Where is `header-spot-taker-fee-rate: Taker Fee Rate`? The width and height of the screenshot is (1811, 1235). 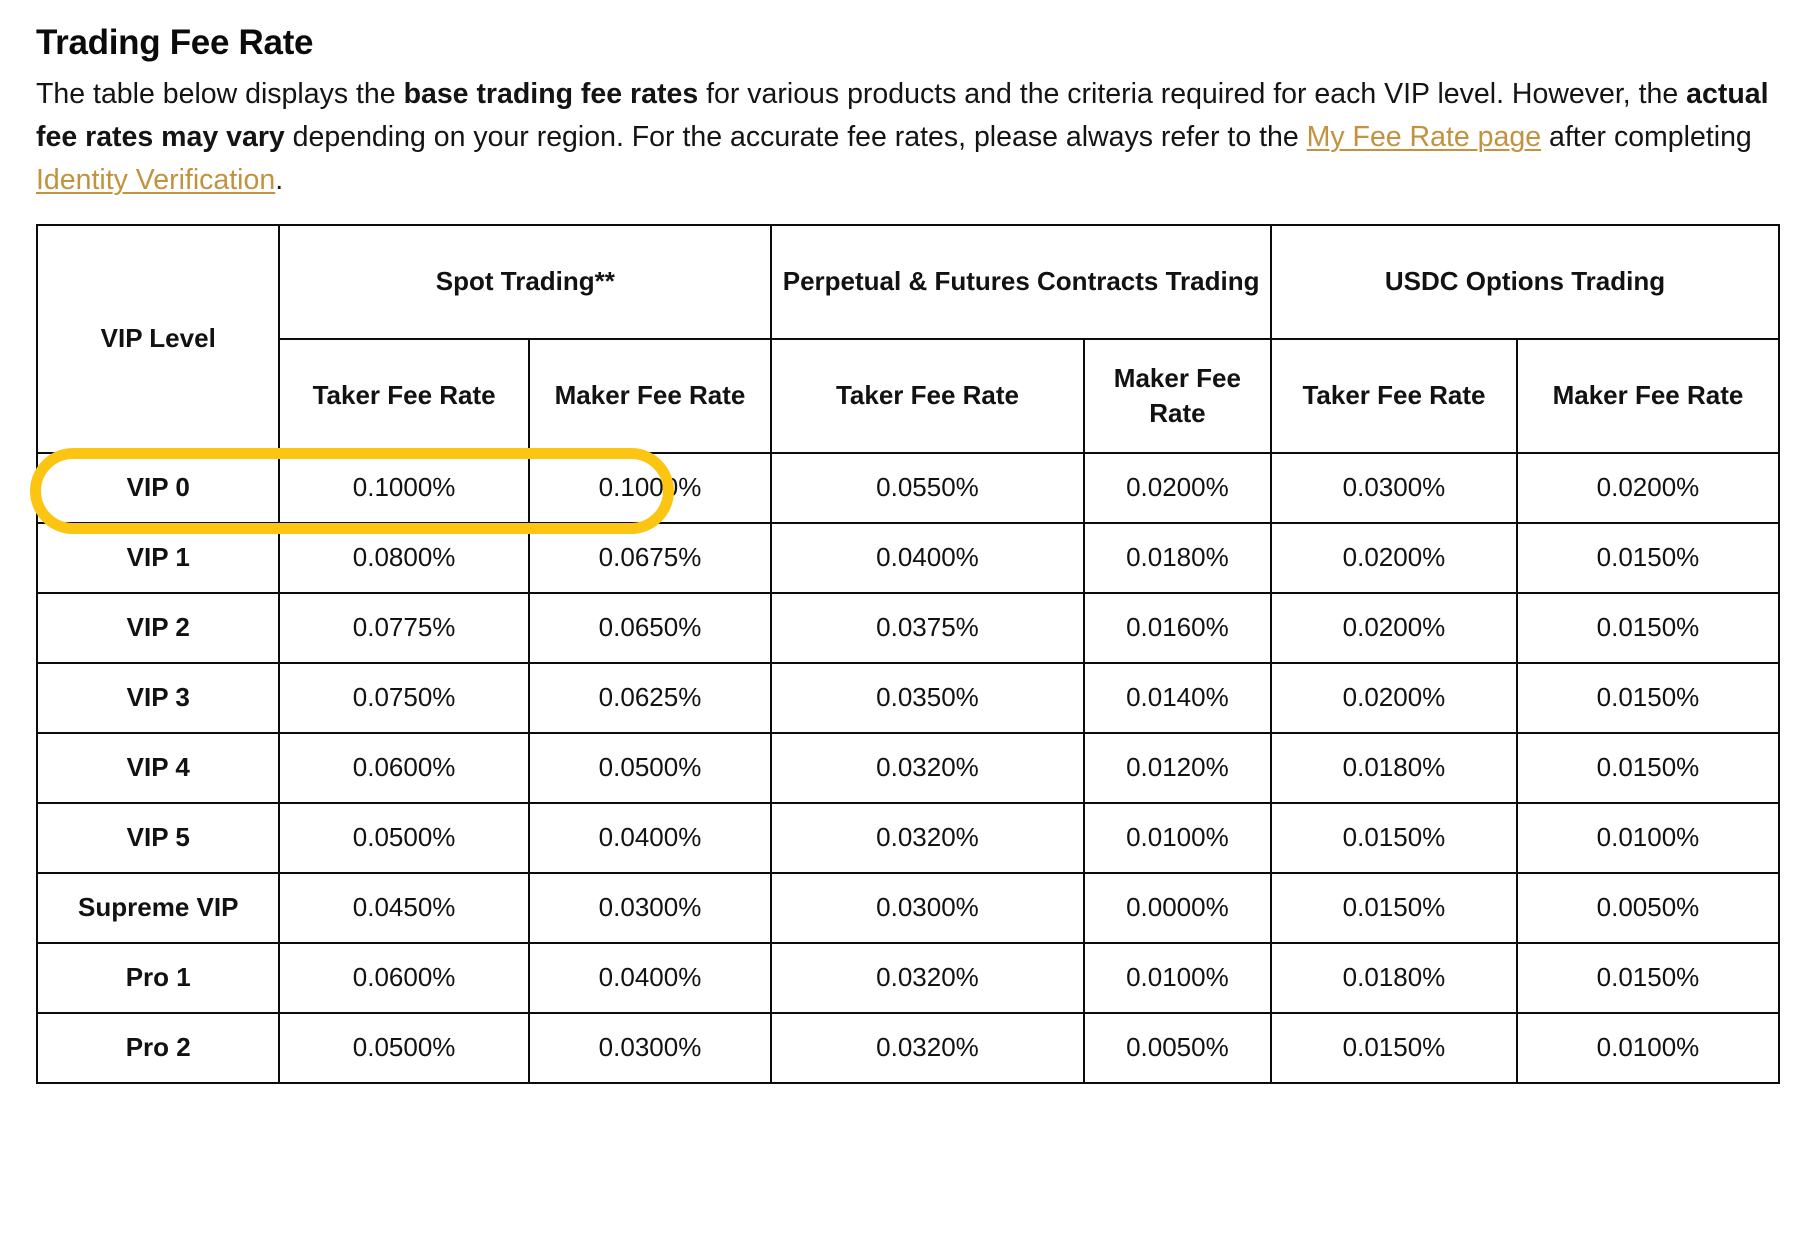 header-spot-taker-fee-rate: Taker Fee Rate is located at coordinates (404, 395).